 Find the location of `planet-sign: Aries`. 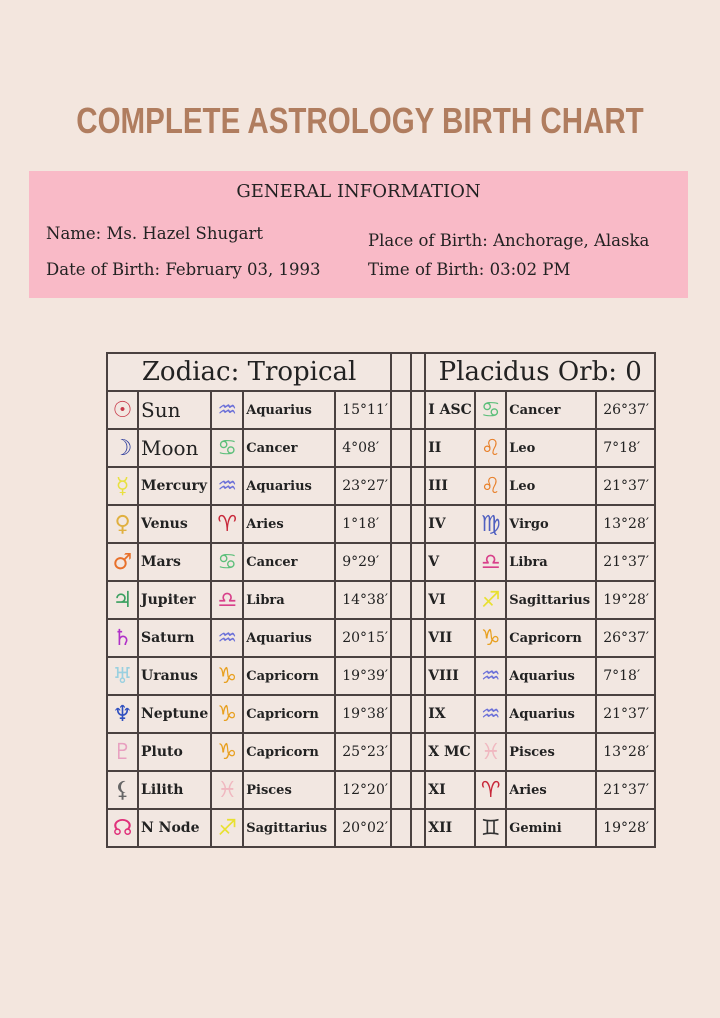

planet-sign: Aries is located at coordinates (289, 524).